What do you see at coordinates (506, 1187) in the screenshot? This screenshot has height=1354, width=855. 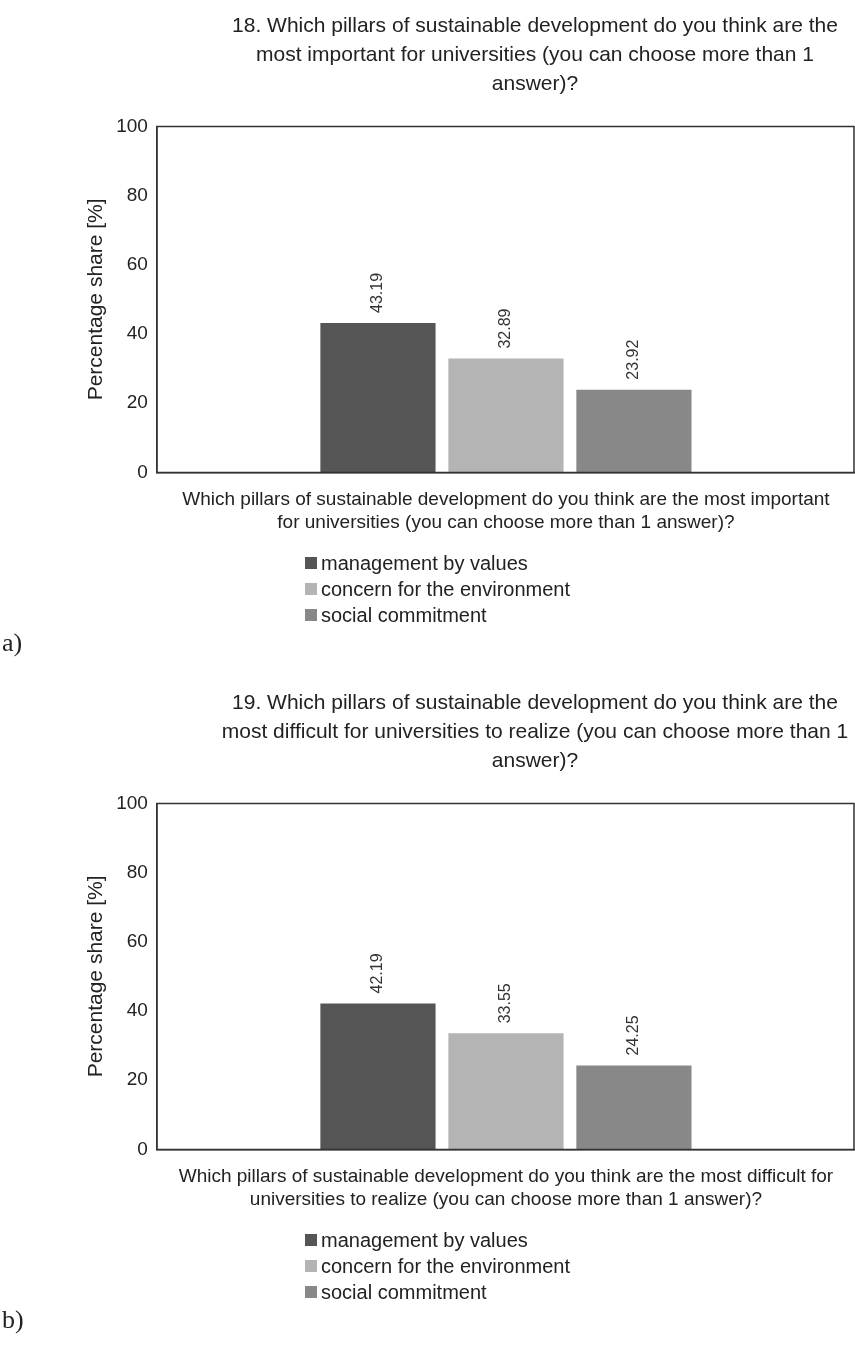 I see `x-tick-label: Which pillars of sustainable development do you think are the most difficult for universities to realize (you can choose more than 1 answer)?` at bounding box center [506, 1187].